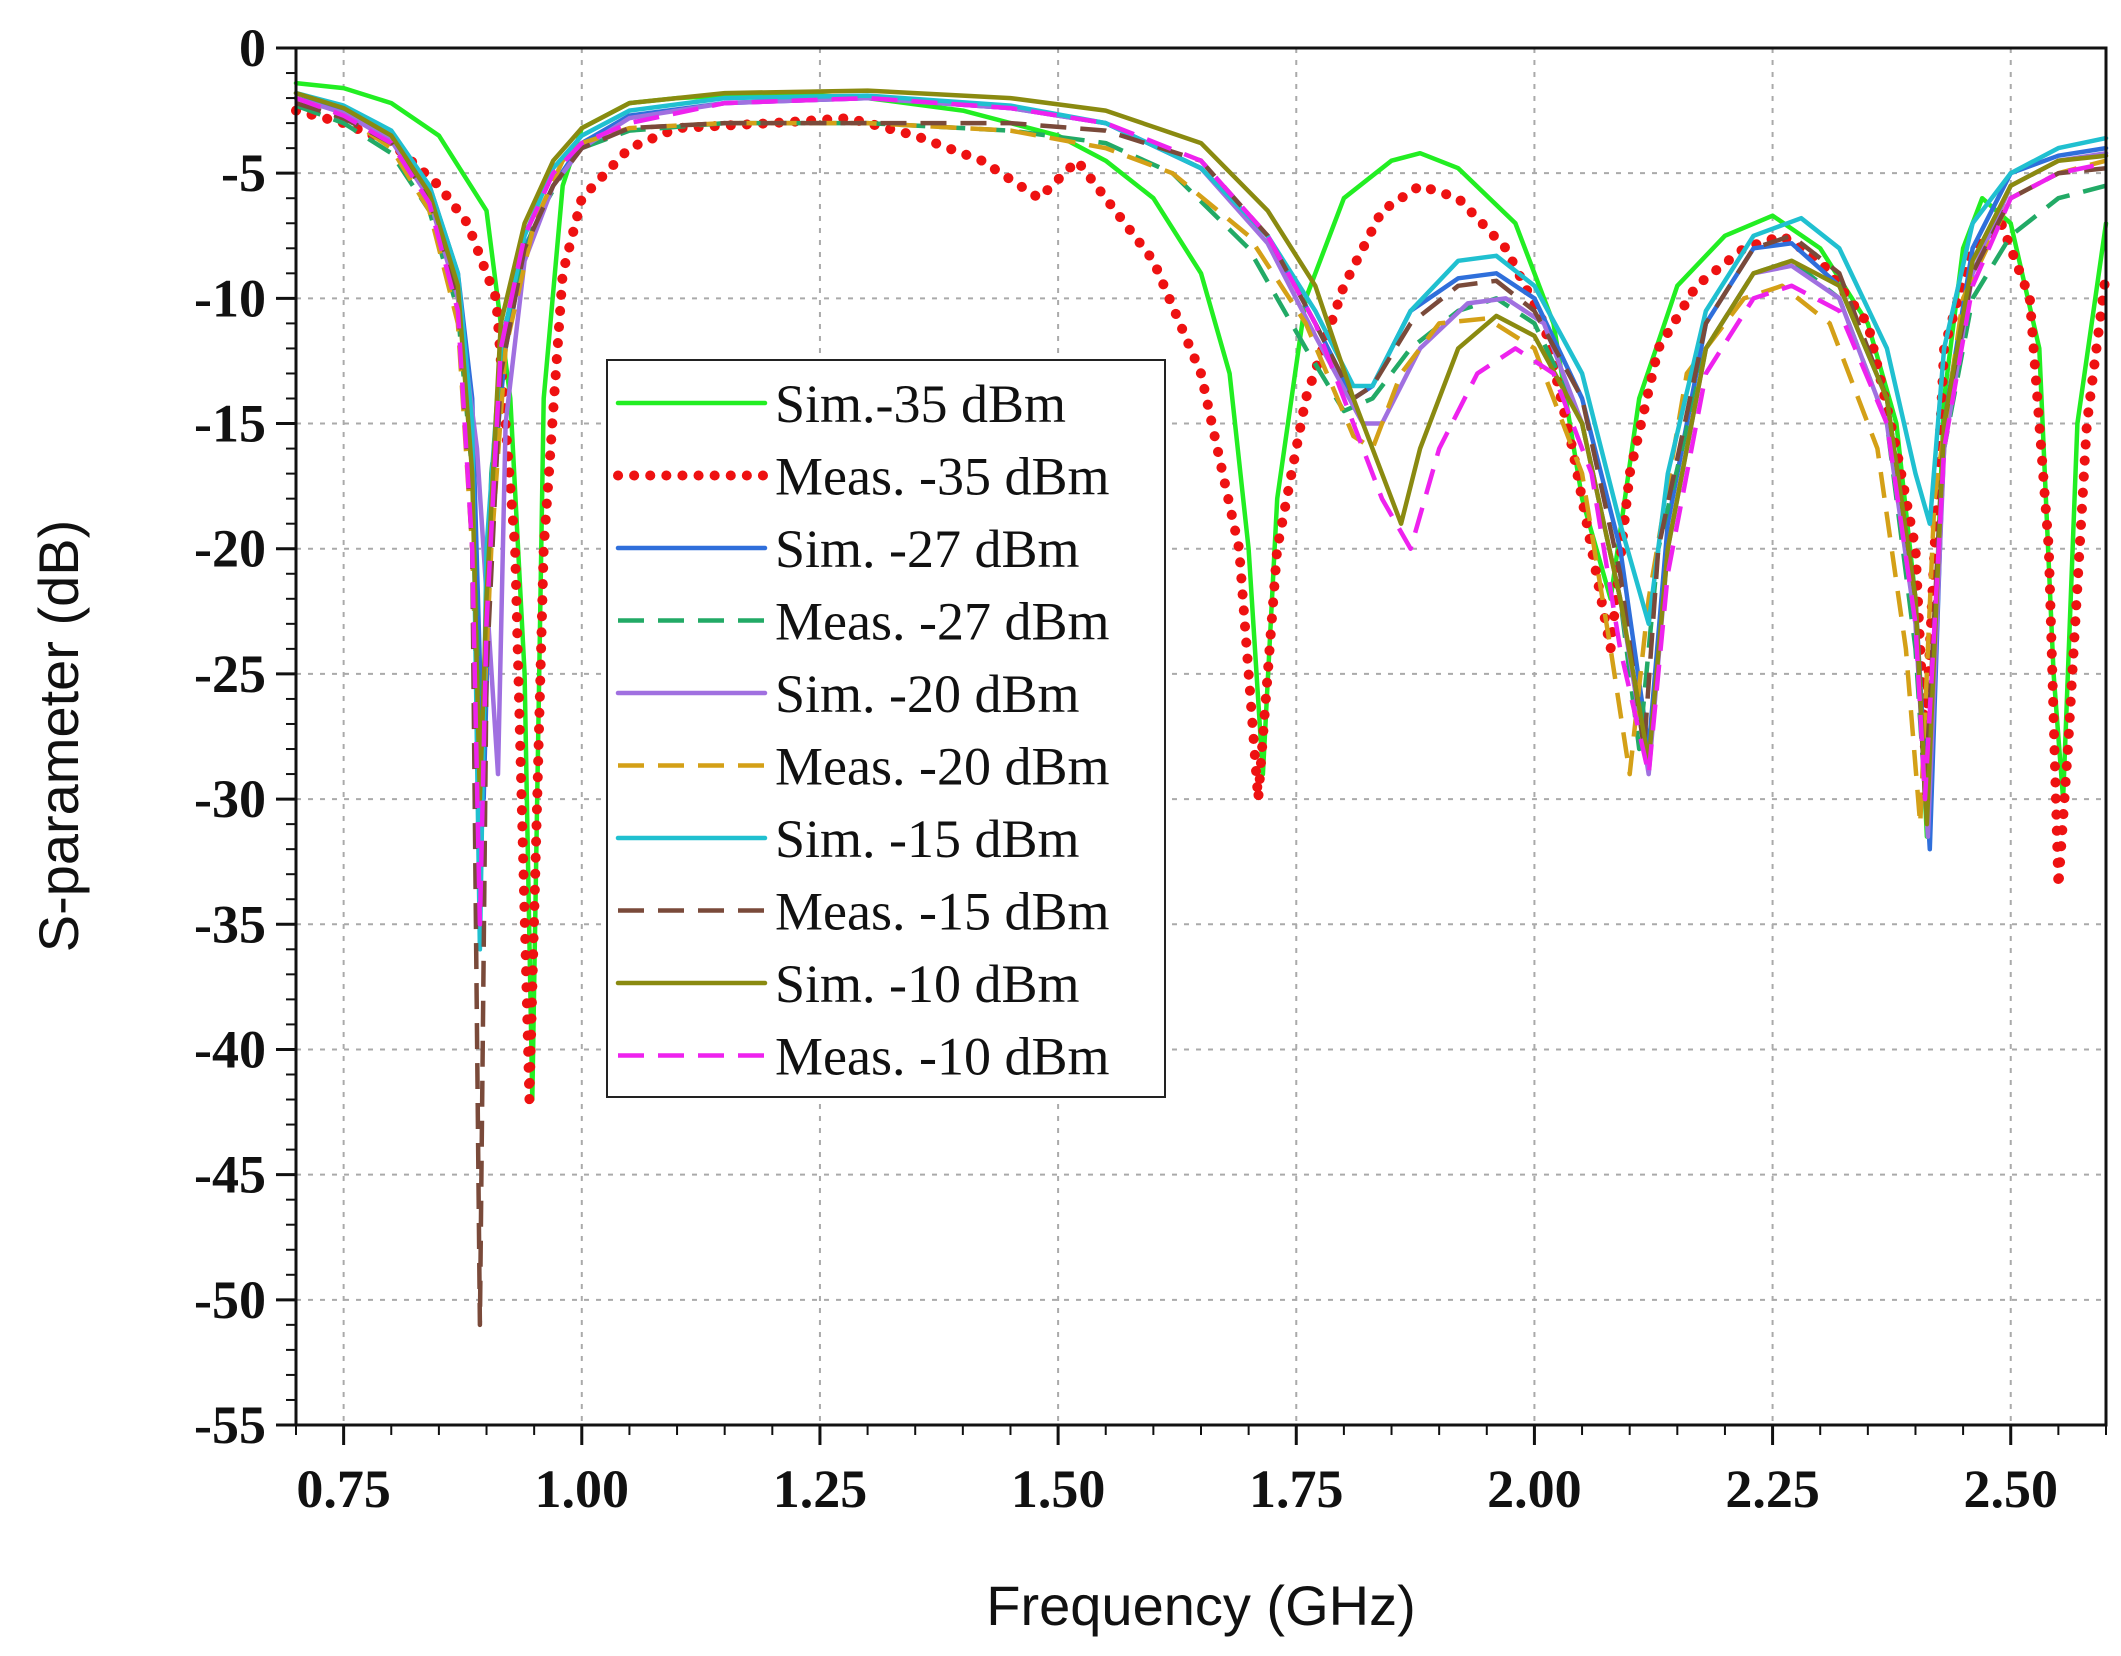 The height and width of the screenshot is (1656, 2121). Describe the element at coordinates (927, 549) in the screenshot. I see `legend-label-2: Sim. -27 dBm` at that location.